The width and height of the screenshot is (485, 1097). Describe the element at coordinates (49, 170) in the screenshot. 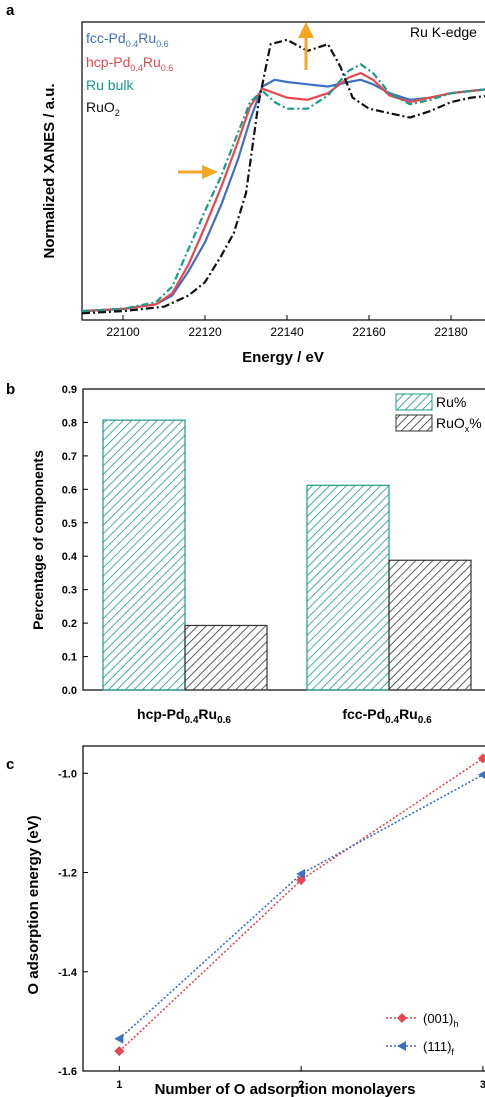

I see `panel-a-ylabel: Normalized XANES / a.u.` at that location.